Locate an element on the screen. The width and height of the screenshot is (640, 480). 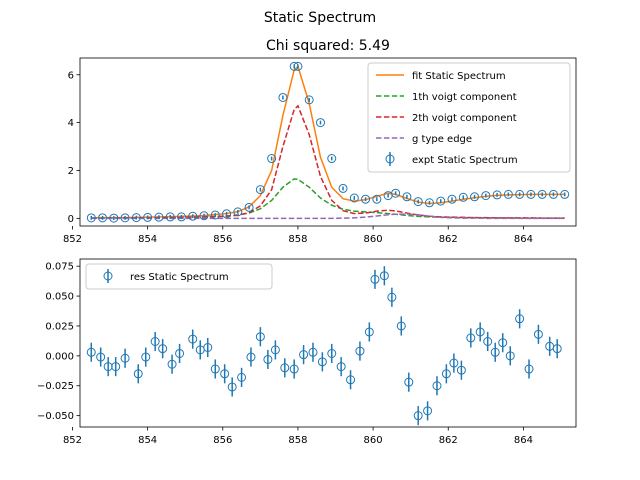
y-tick-label: 0.025 is located at coordinates (59, 326).